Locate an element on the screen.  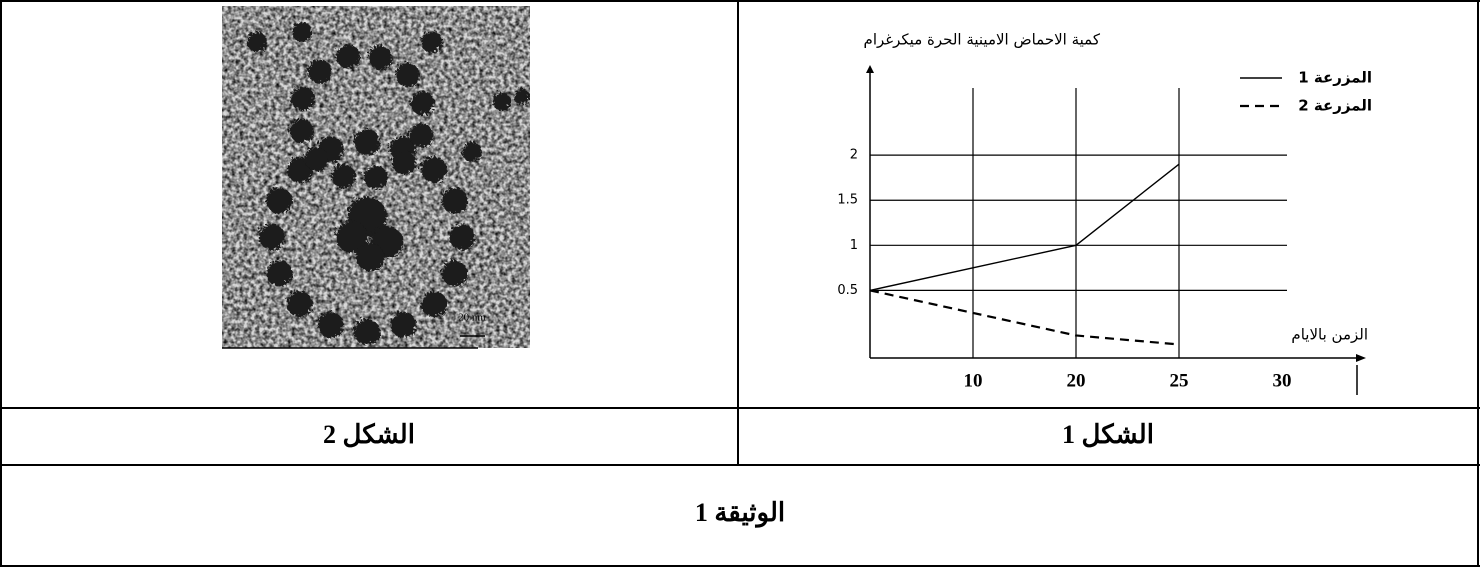
scale-label: 20 nm is located at coordinates (472, 318).